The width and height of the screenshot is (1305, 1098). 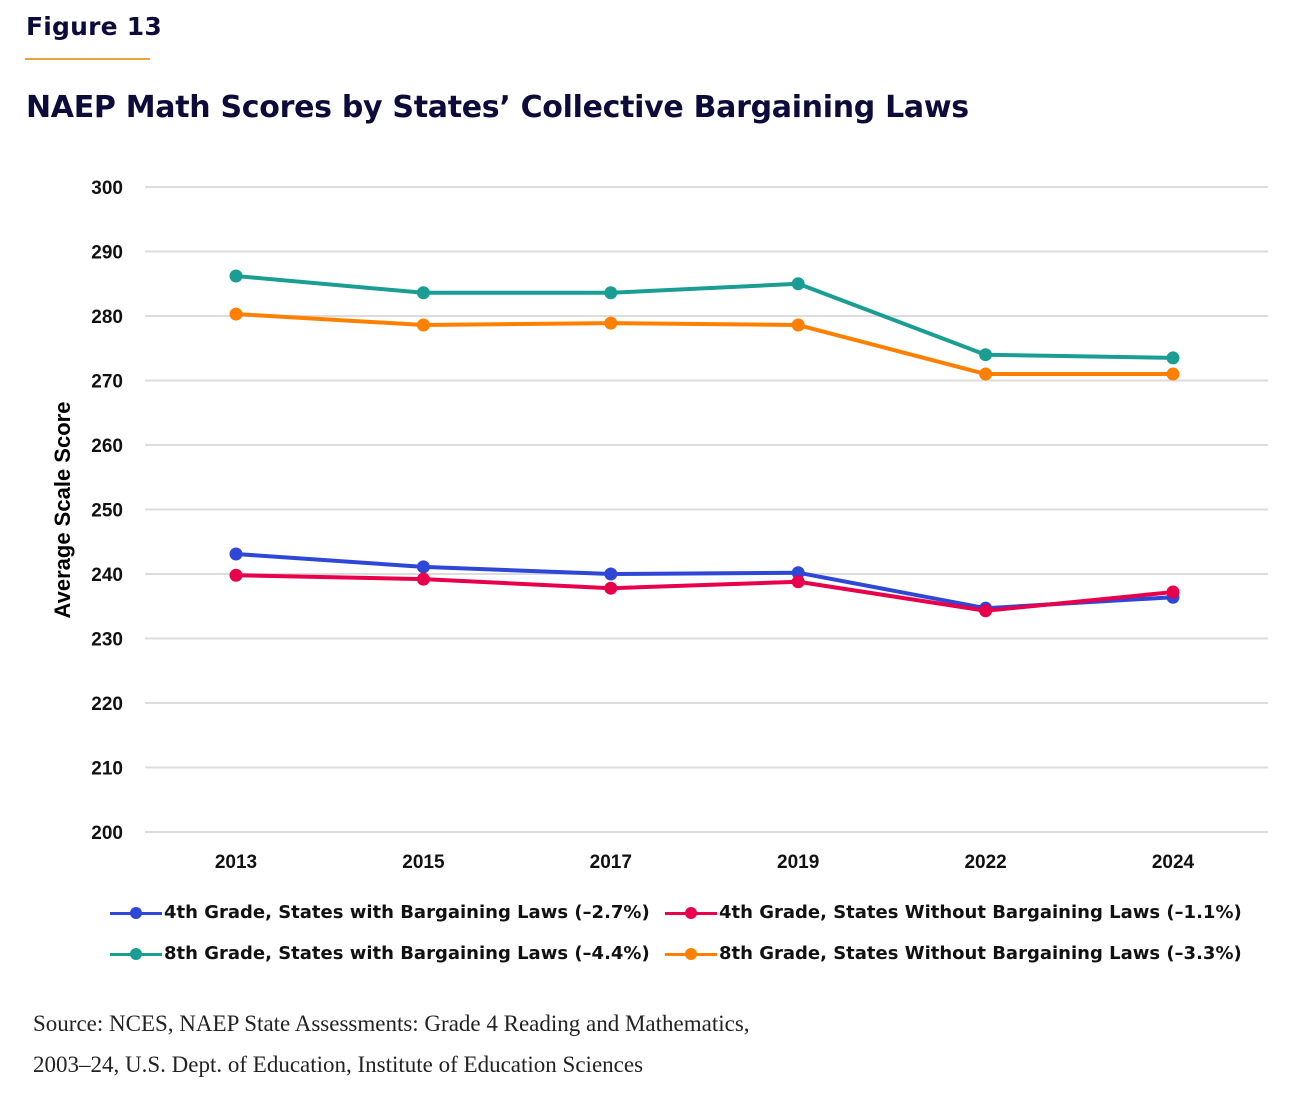 What do you see at coordinates (94, 26) in the screenshot?
I see `figure-label: Figure 13` at bounding box center [94, 26].